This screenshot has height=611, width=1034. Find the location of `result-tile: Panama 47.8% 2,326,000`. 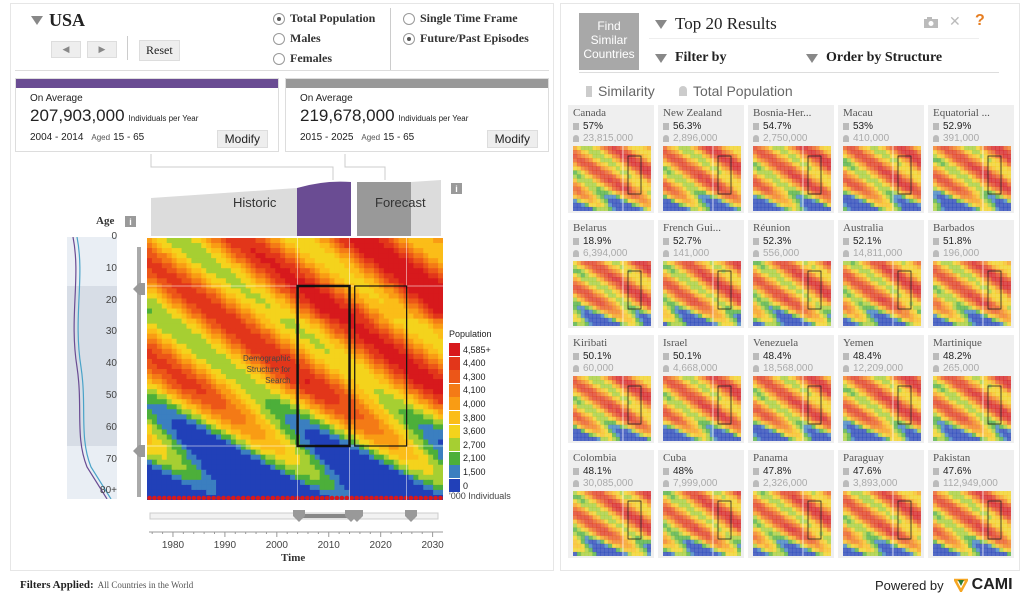

result-tile: Panama 47.8% 2,326,000 is located at coordinates (791, 504).